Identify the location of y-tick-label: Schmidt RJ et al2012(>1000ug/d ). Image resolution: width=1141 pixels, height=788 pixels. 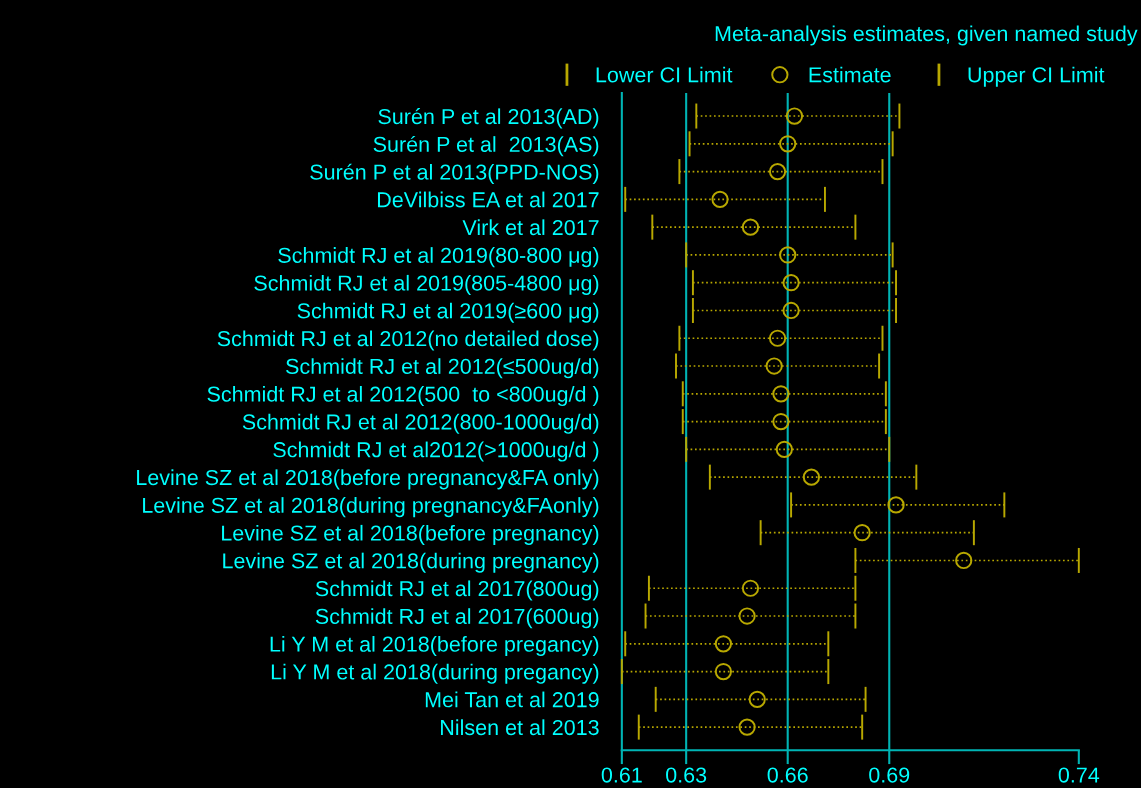
(436, 451).